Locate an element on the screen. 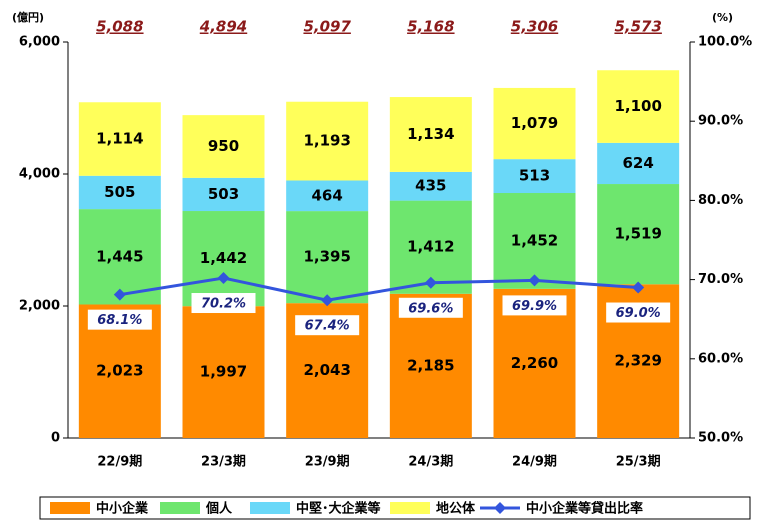  line-value-label: 67.4% is located at coordinates (327, 326).